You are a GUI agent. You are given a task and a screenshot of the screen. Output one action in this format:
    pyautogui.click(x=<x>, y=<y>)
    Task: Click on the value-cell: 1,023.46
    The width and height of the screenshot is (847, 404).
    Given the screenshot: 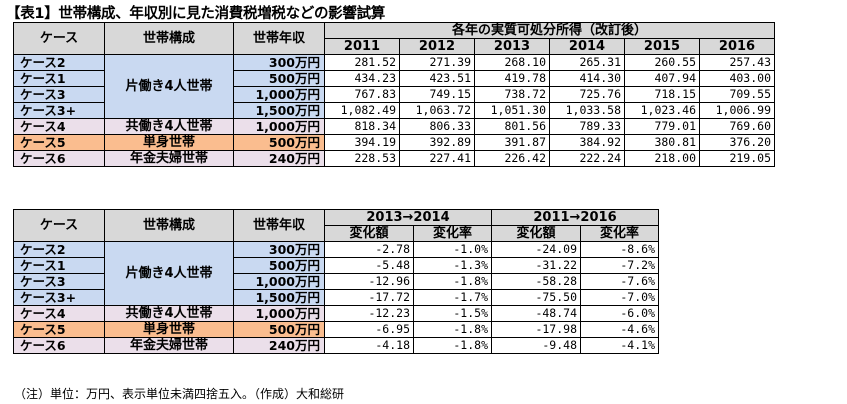 What is the action you would take?
    pyautogui.click(x=662, y=110)
    